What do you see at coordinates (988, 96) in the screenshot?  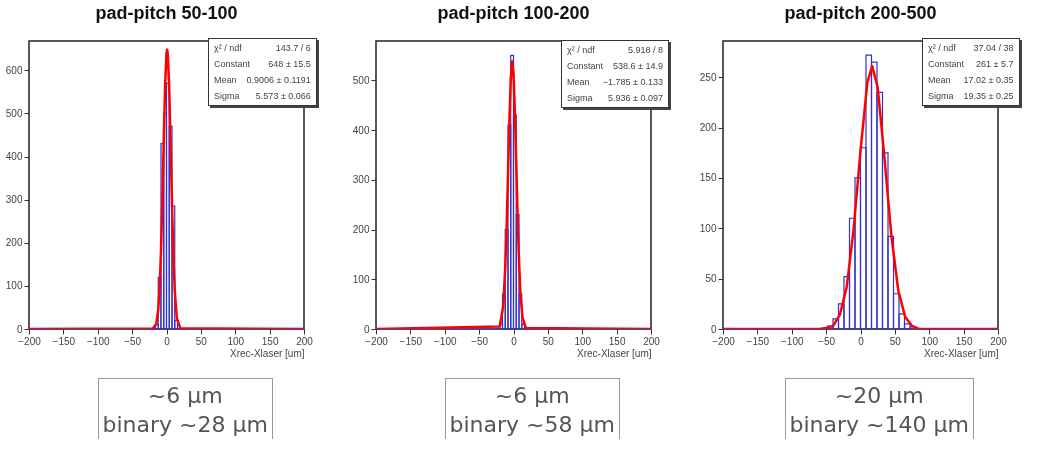 I see `annotation: 19.35 ± 0.25` at bounding box center [988, 96].